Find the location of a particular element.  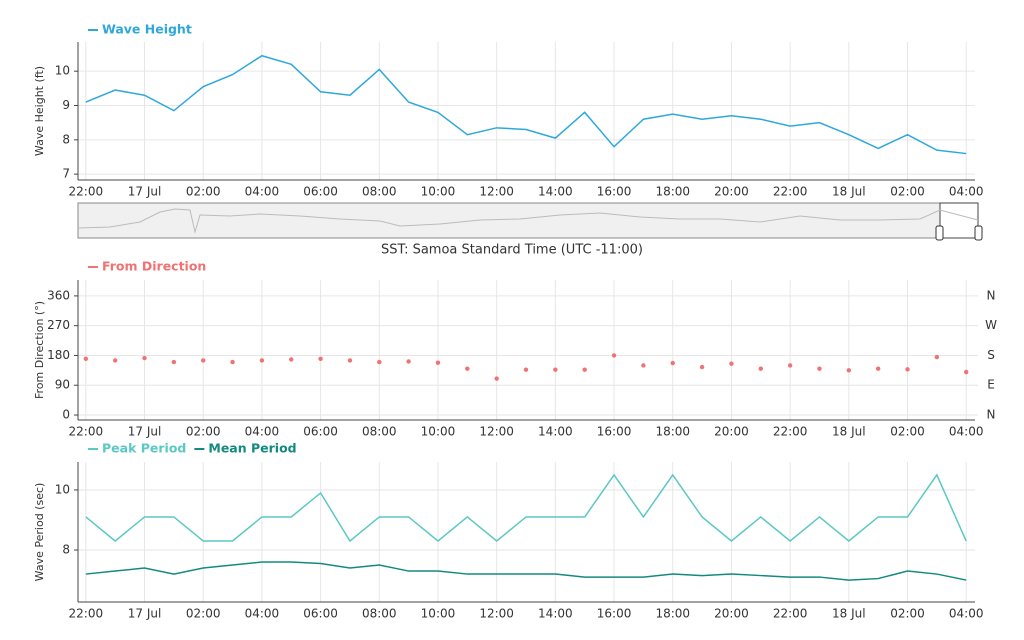

y-tick-label: 270 is located at coordinates (58, 325).